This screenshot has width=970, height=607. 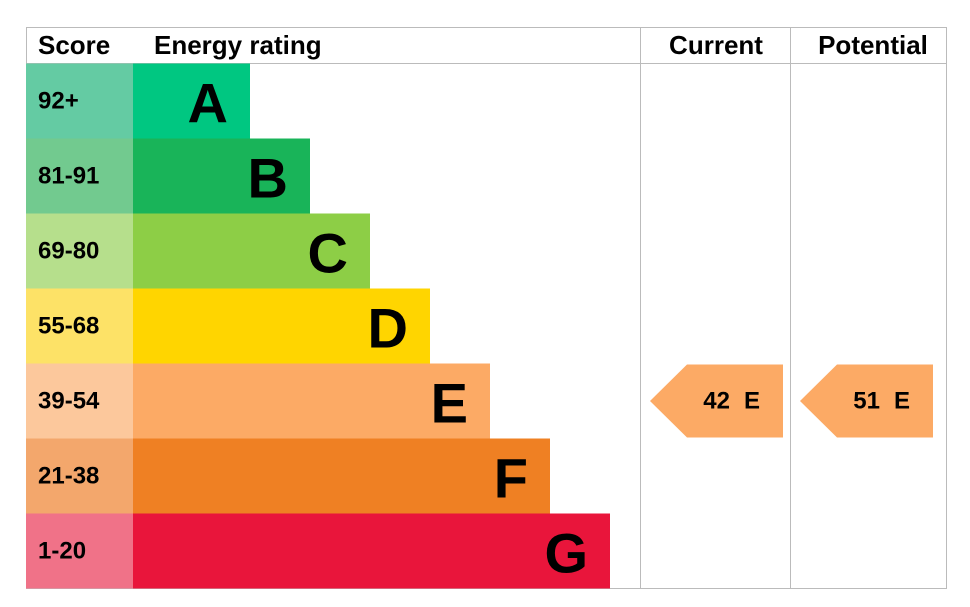 I want to click on score-range: 69-80, so click(x=68, y=251).